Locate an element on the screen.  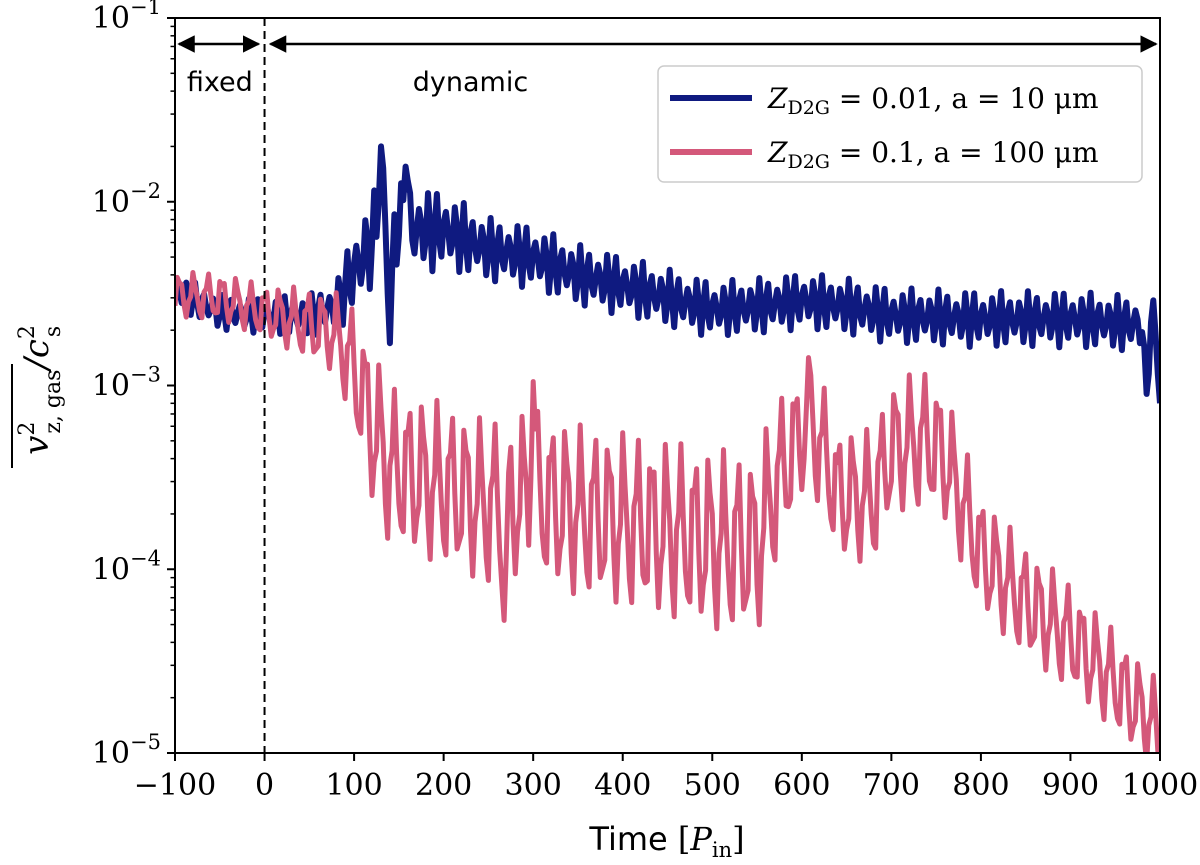
fixed-label: fixed is located at coordinates (220, 82).